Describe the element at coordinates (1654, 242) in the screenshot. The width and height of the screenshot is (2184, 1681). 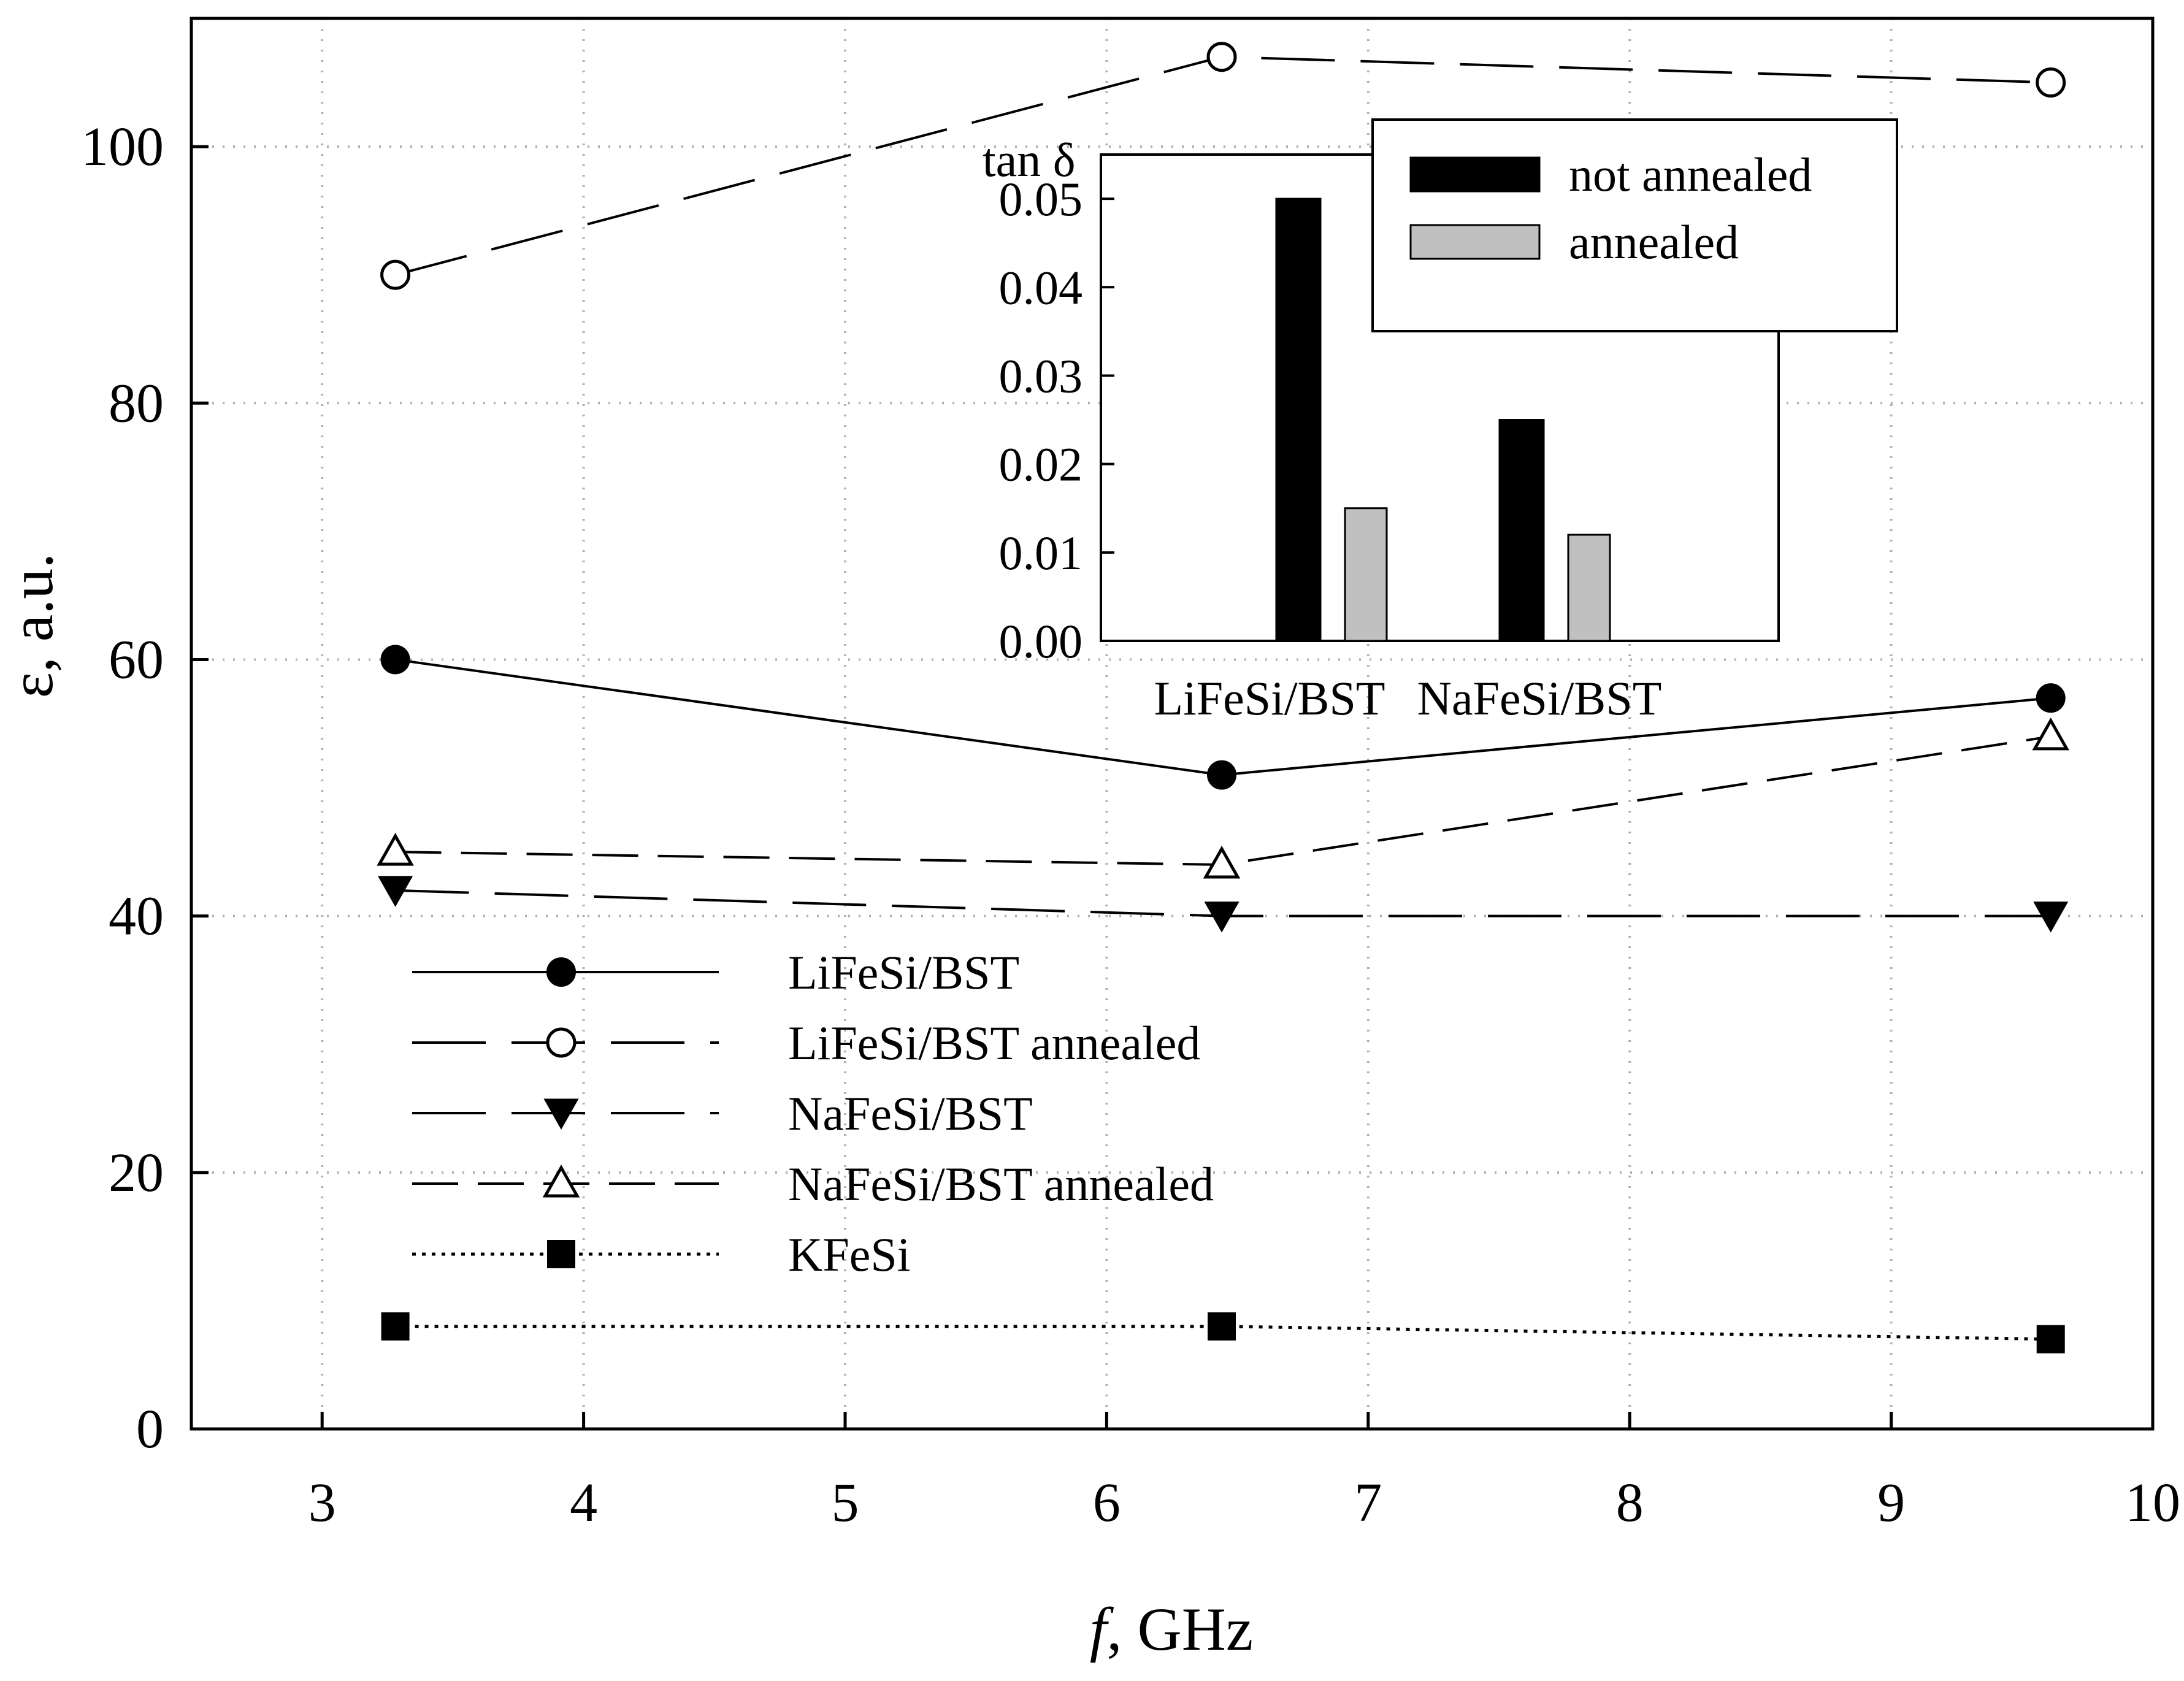
I see `inset-legend-label: annealed` at that location.